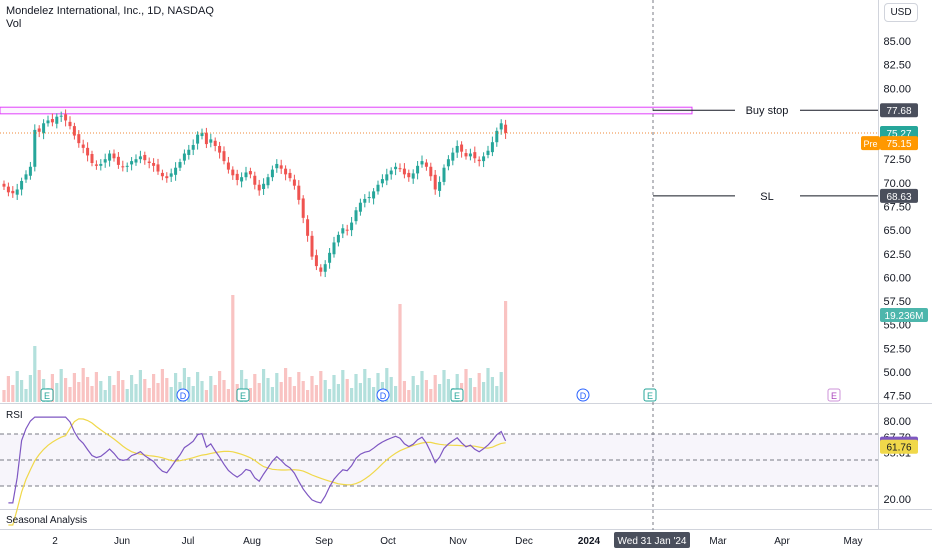 The height and width of the screenshot is (550, 932). I want to click on rsi-tick-label: 20.00, so click(897, 500).